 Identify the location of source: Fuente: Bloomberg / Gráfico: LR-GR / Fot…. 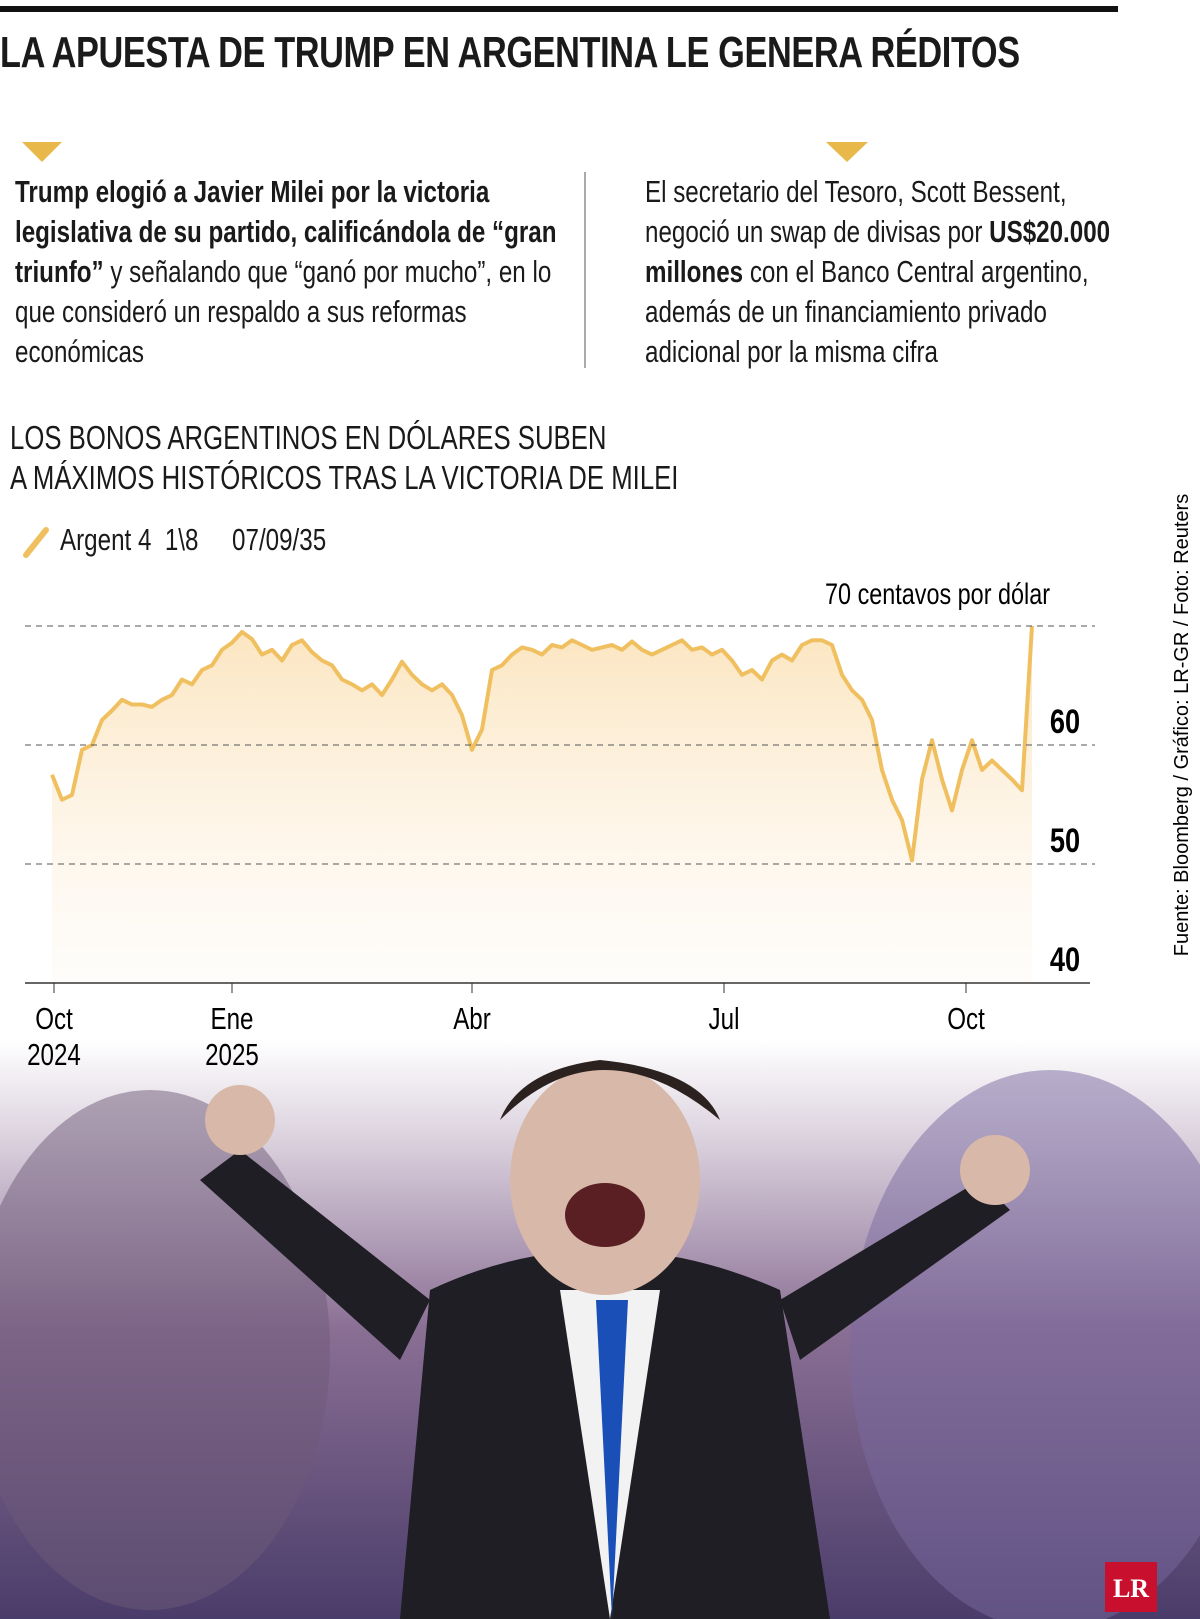
(1182, 725).